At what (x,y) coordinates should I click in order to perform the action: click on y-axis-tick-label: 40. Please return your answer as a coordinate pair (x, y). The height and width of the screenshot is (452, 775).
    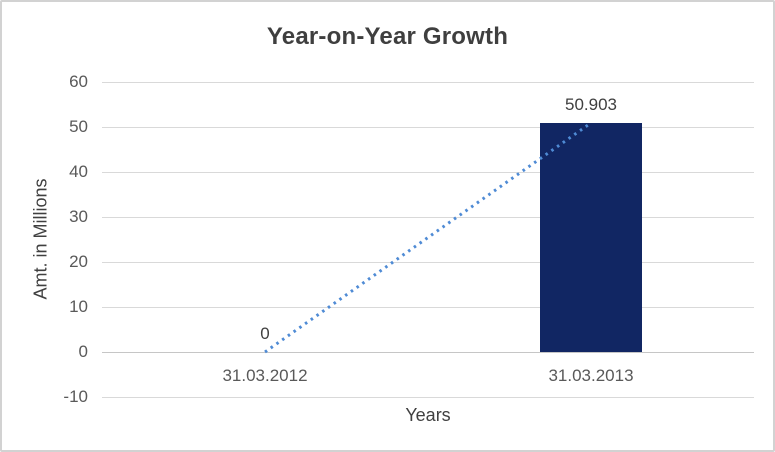
    Looking at the image, I should click on (78, 171).